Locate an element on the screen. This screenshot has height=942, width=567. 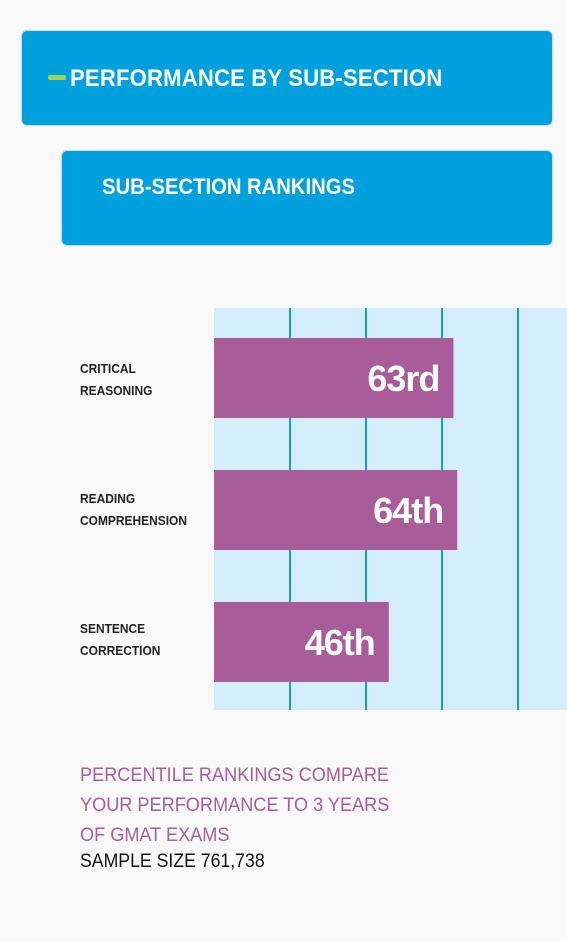
bar-value-label: 63rd is located at coordinates (403, 378).